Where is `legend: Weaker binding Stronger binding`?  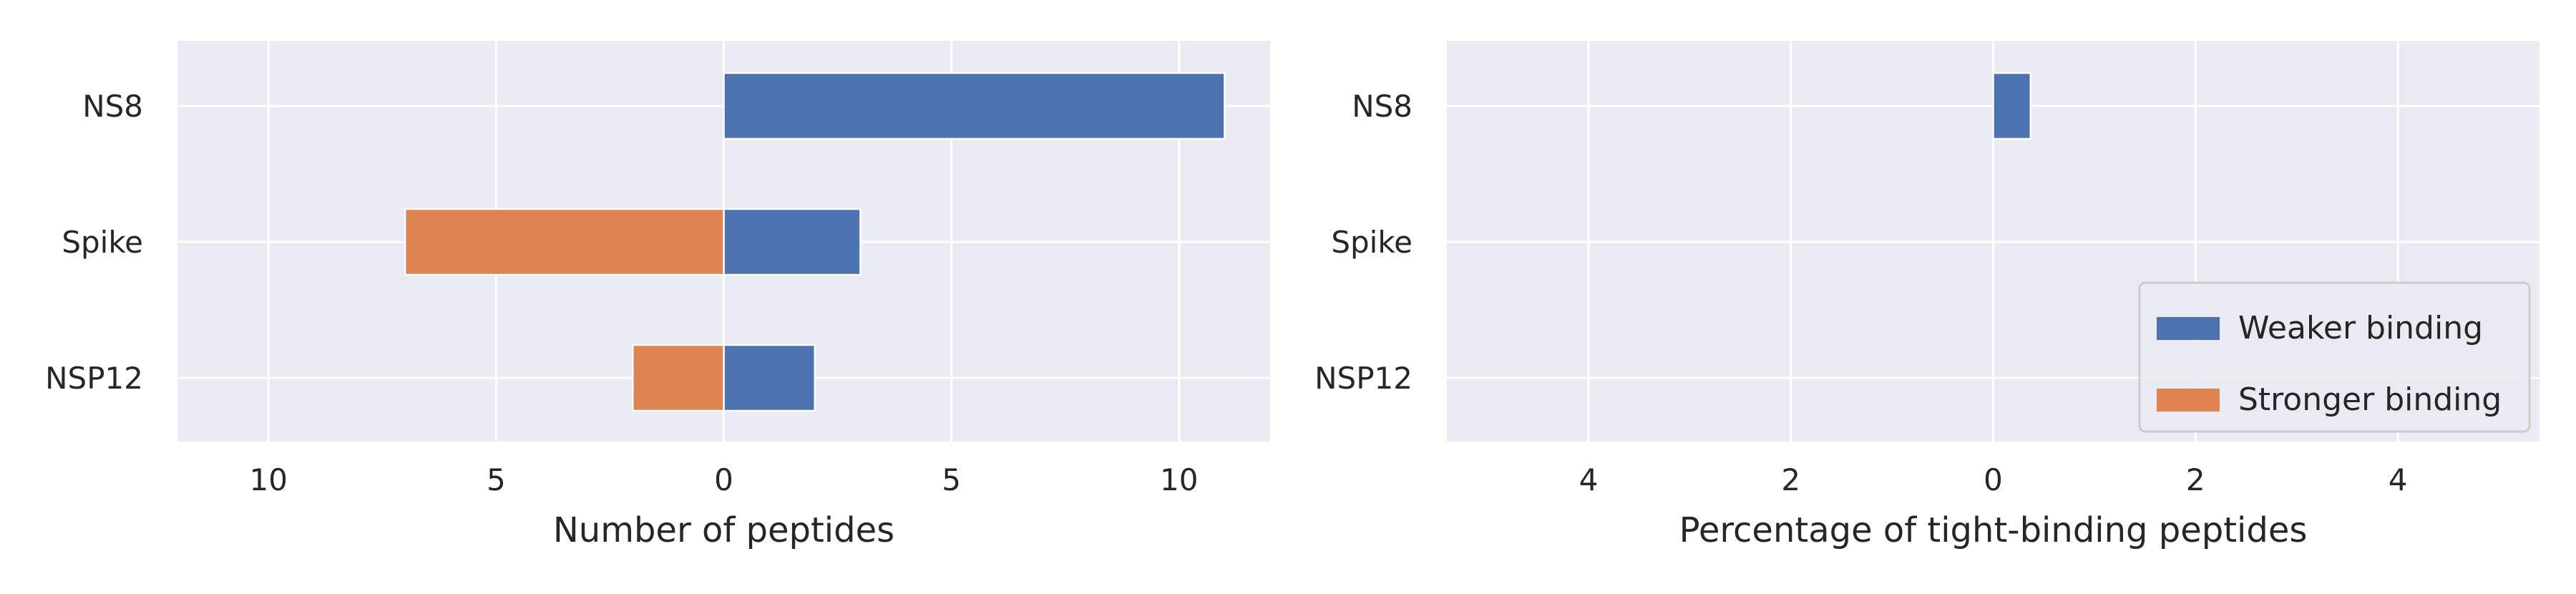
legend: Weaker binding Stronger binding is located at coordinates (2334, 357).